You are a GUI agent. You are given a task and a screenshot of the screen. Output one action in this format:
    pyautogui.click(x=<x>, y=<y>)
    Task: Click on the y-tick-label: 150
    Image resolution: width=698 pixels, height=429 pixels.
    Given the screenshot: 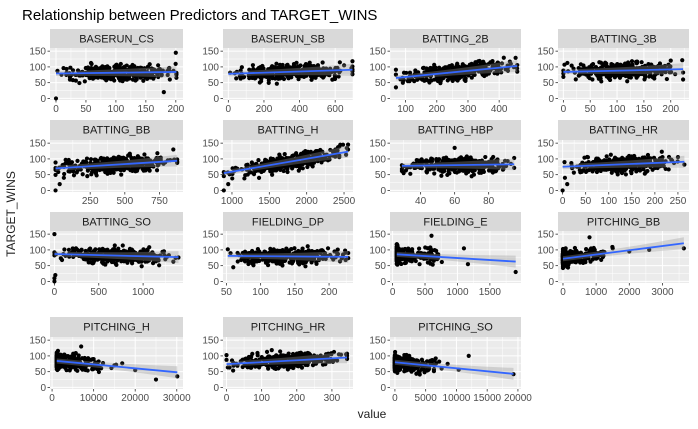 What is the action you would take?
    pyautogui.click(x=377, y=235)
    